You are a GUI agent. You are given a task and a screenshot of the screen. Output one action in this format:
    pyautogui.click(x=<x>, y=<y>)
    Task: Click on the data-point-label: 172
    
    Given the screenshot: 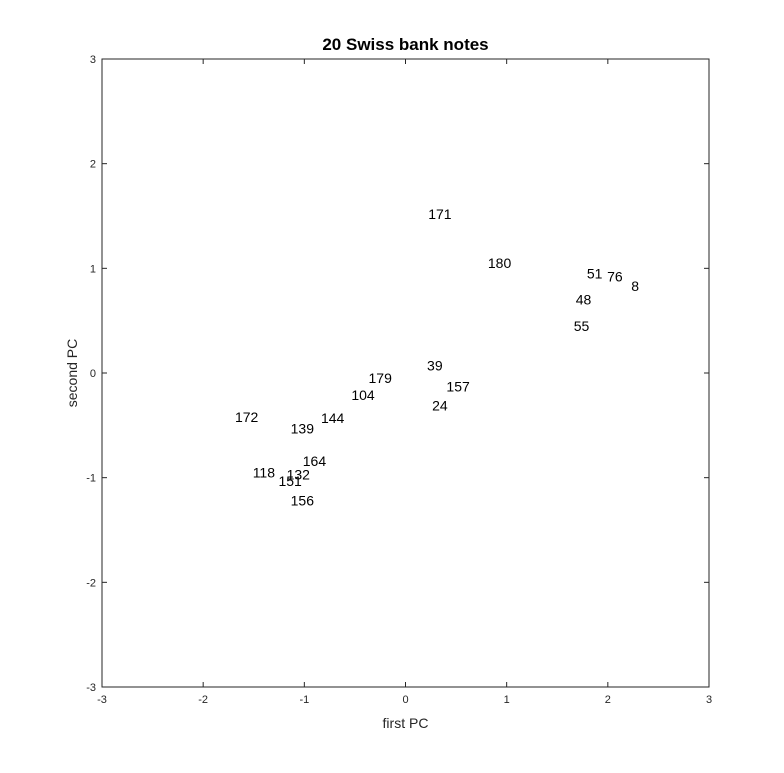 What is the action you would take?
    pyautogui.click(x=247, y=417)
    